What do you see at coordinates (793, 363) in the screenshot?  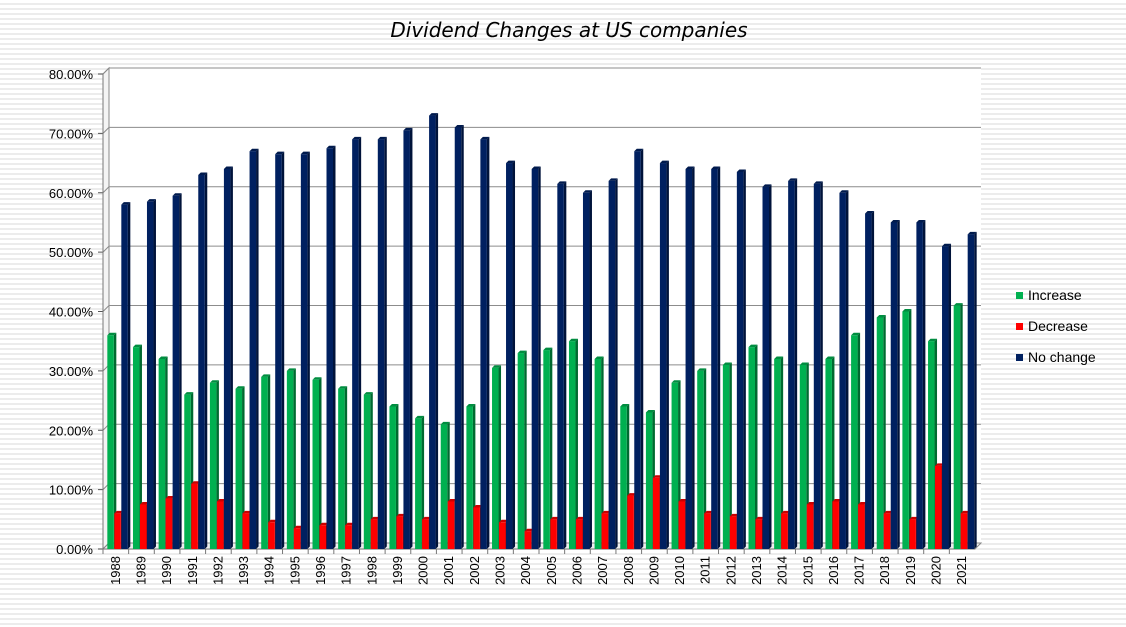 I see `bar-no-change-2014` at bounding box center [793, 363].